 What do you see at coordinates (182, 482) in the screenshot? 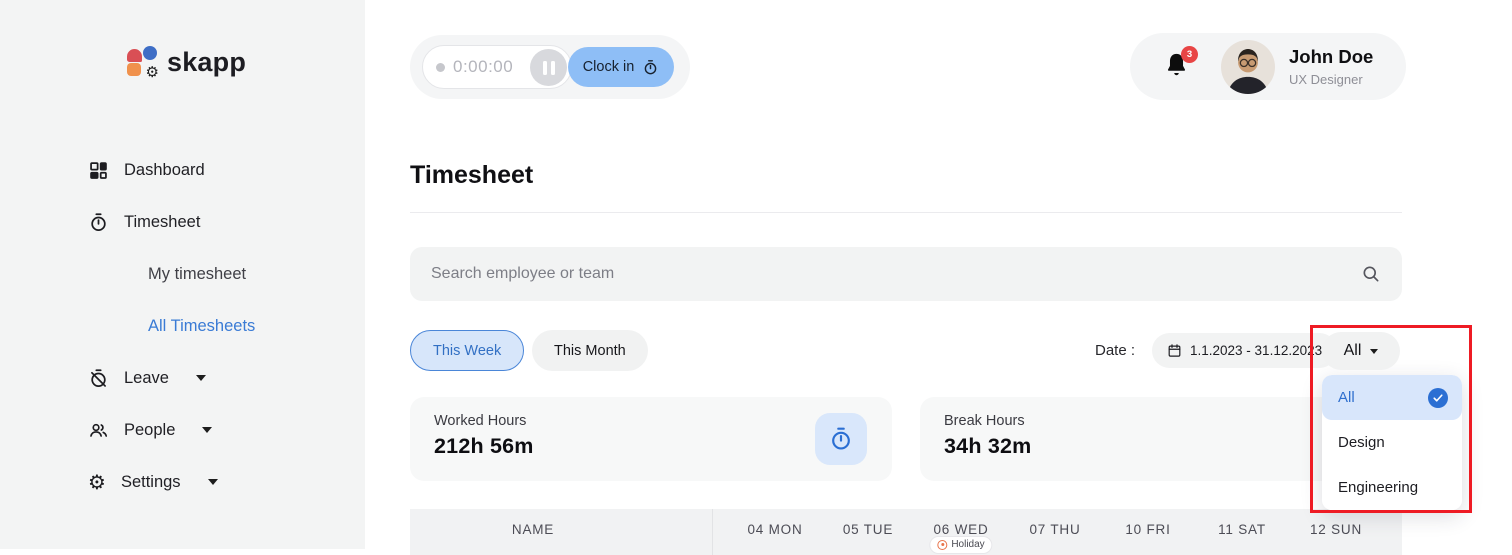
I see `sidebar-item-settings: ⚙ Settings` at bounding box center [182, 482].